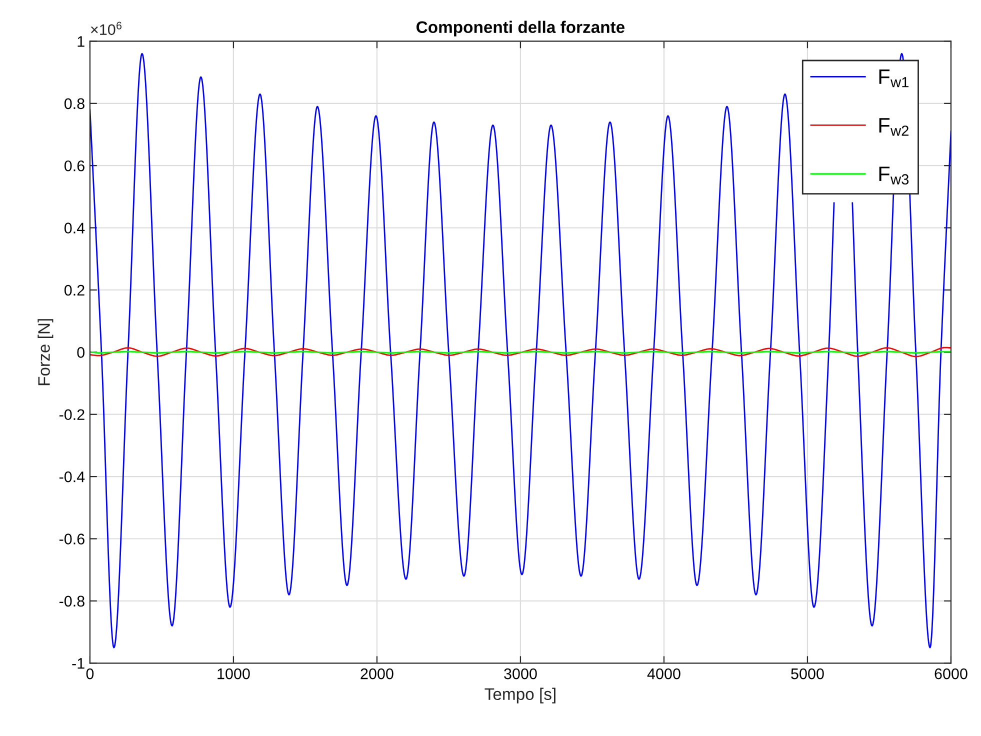 The image size is (981, 736). I want to click on y-tick-label: -0.6, so click(71, 539).